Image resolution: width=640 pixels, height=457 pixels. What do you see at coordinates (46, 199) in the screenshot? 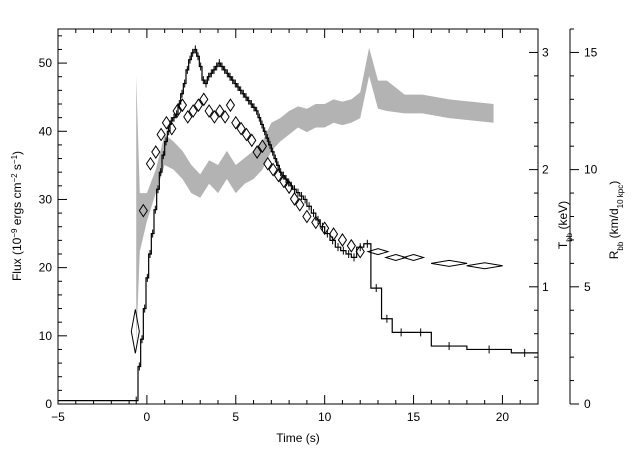
I see `y-left-tick-label: 30` at bounding box center [46, 199].